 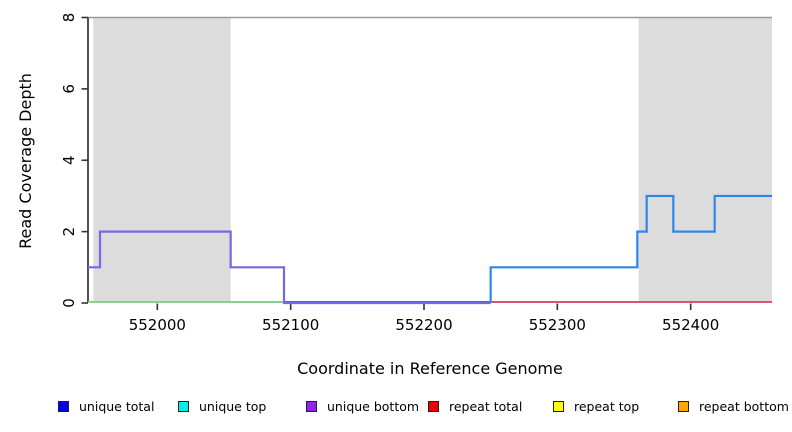 What do you see at coordinates (557, 325) in the screenshot?
I see `x-tick-label: 552300` at bounding box center [557, 325].